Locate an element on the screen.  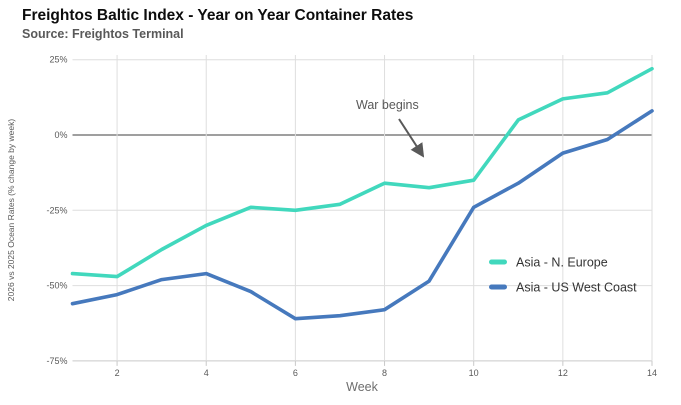
x-axis-title: Week is located at coordinates (362, 387).